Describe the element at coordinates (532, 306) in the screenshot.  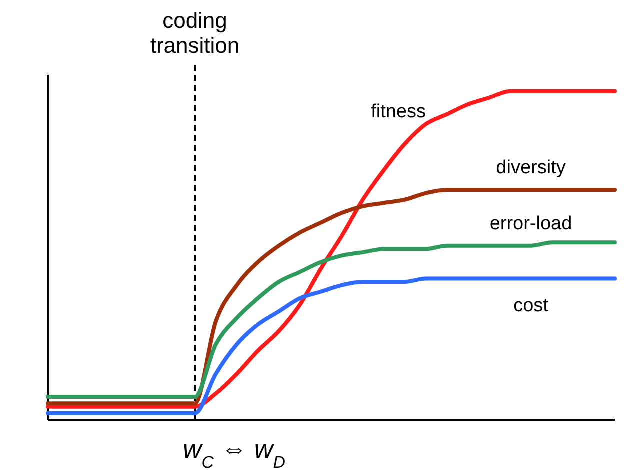
I see `series-label: cost` at that location.